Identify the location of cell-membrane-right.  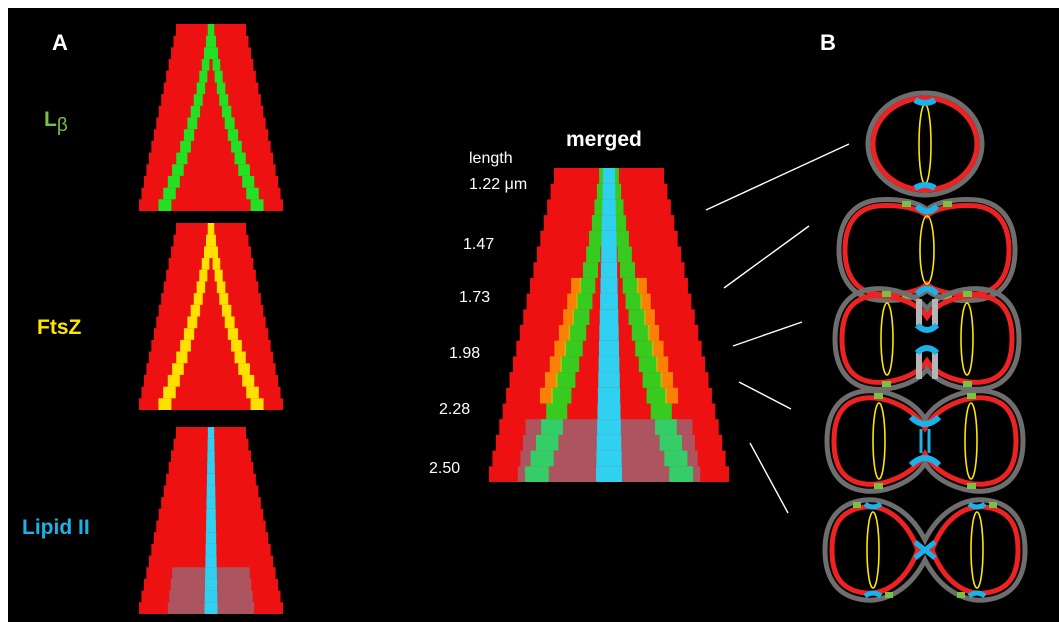
(975, 550).